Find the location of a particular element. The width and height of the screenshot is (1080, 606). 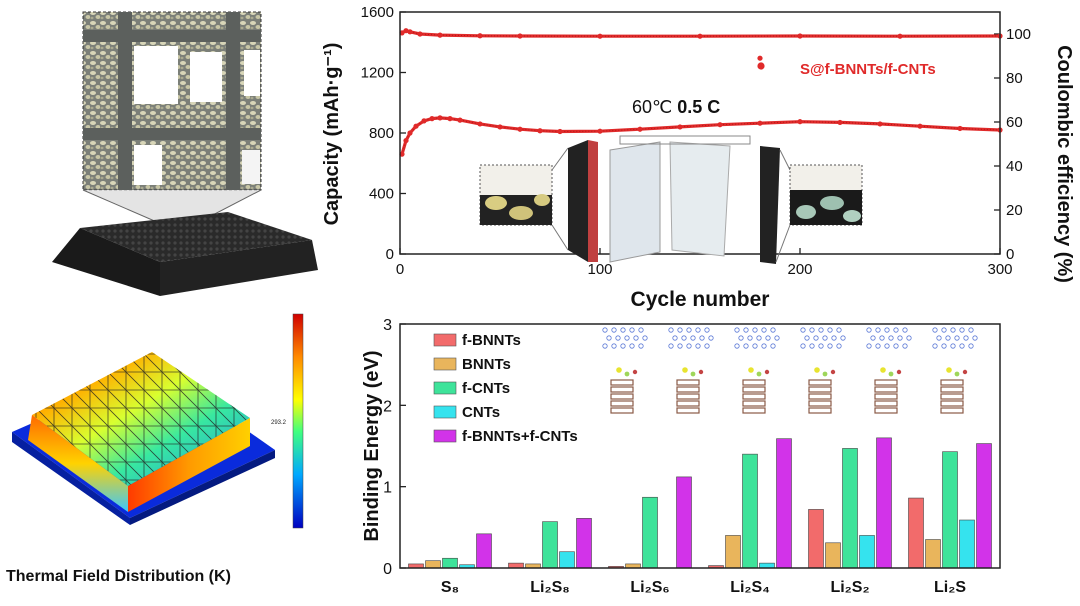

x-tick-label: Li₂S₆ is located at coordinates (649, 587).